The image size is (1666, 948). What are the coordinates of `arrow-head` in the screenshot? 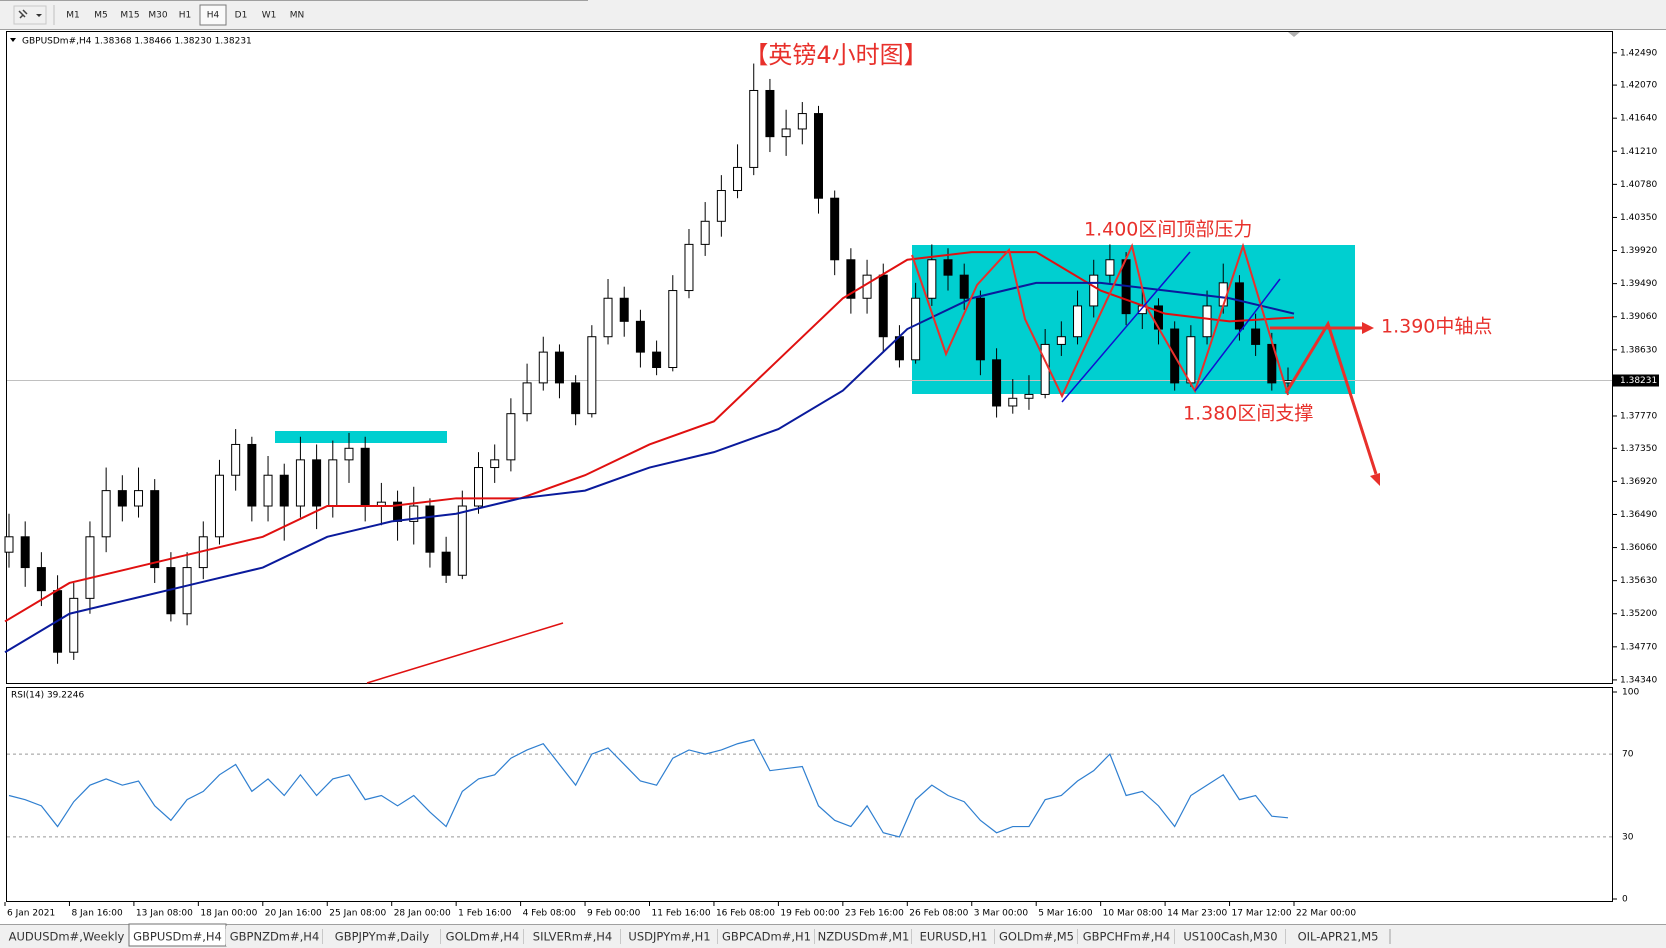 It's located at (1368, 328).